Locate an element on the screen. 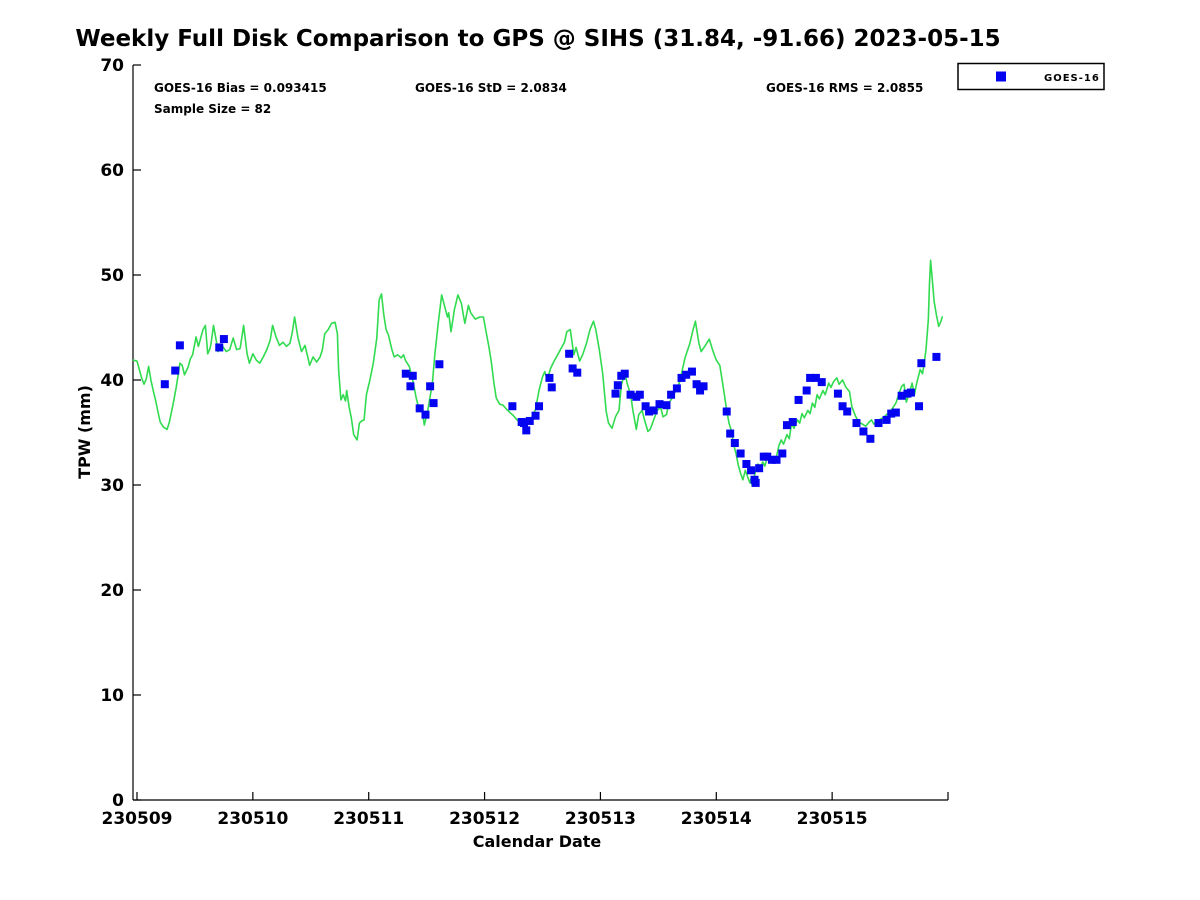  y-axis: 0 10 20 30 40 50 60 70 is located at coordinates (120, 433).